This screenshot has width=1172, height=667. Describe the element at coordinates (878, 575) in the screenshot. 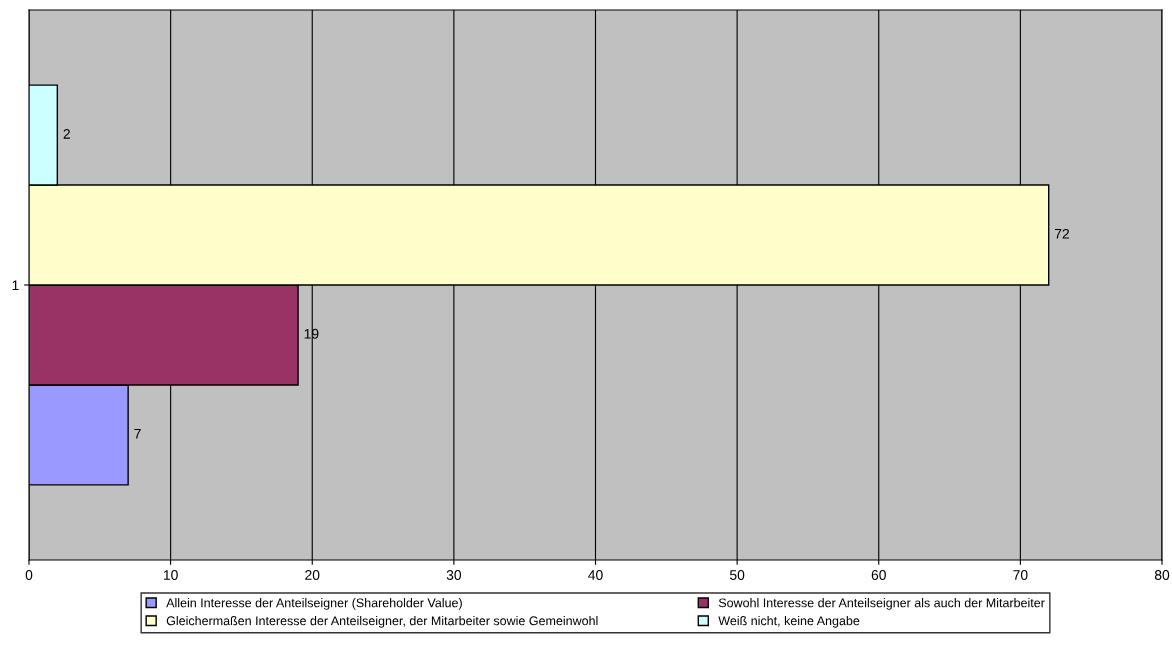

I see `x-tick-label: 60` at that location.